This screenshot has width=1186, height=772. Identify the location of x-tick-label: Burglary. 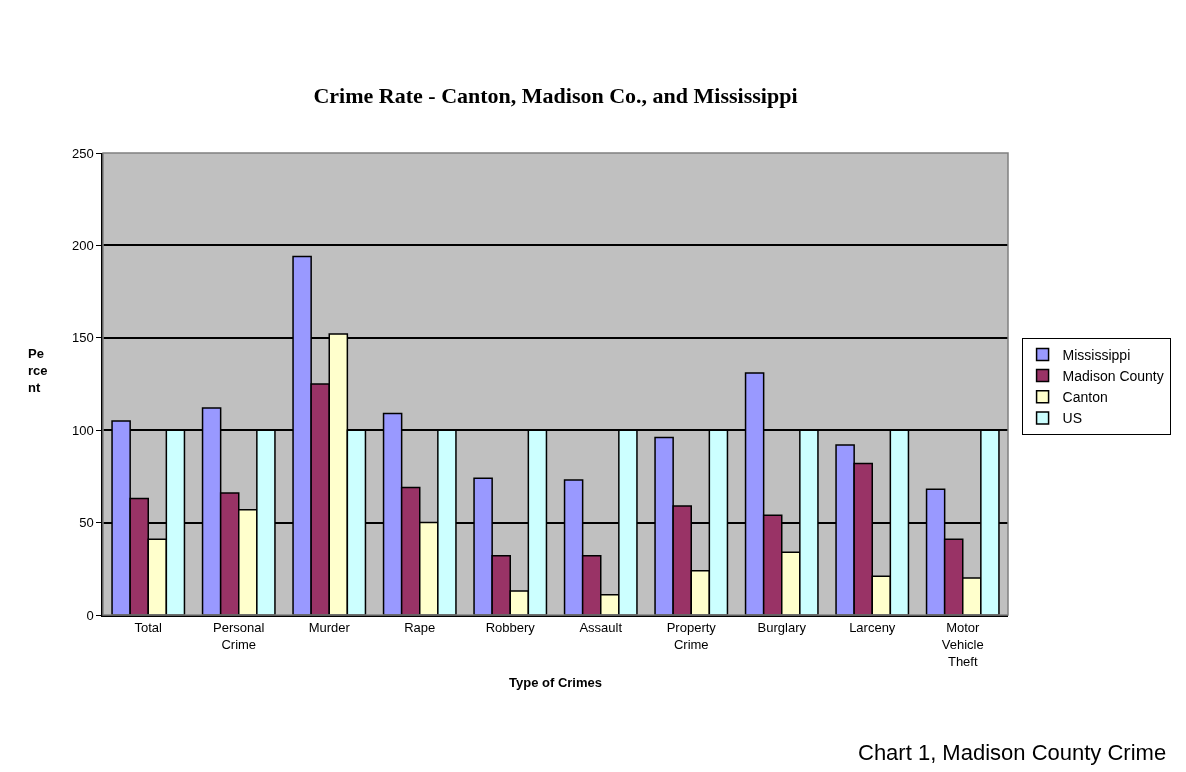
(782, 628).